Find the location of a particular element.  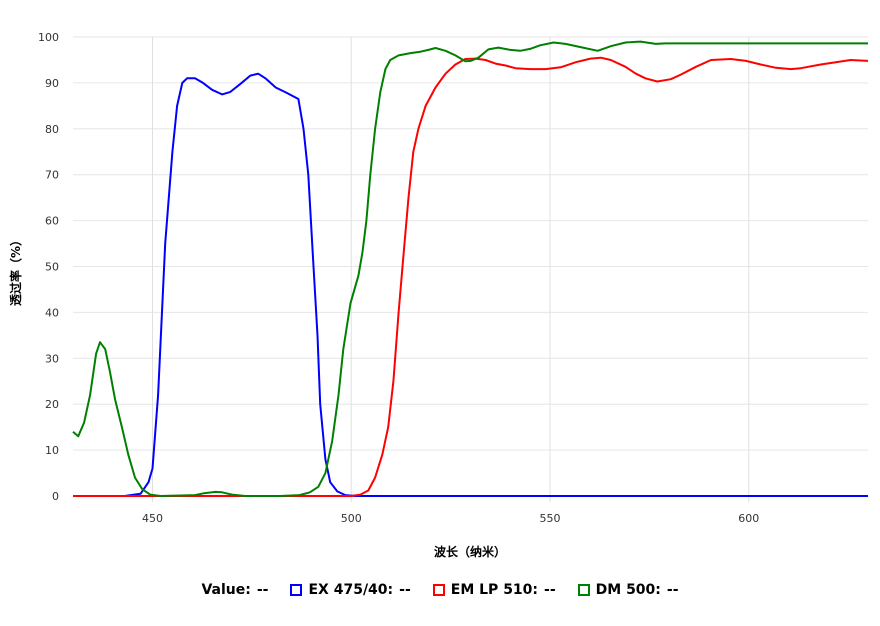

y-tick-label: 100 is located at coordinates (48, 37).